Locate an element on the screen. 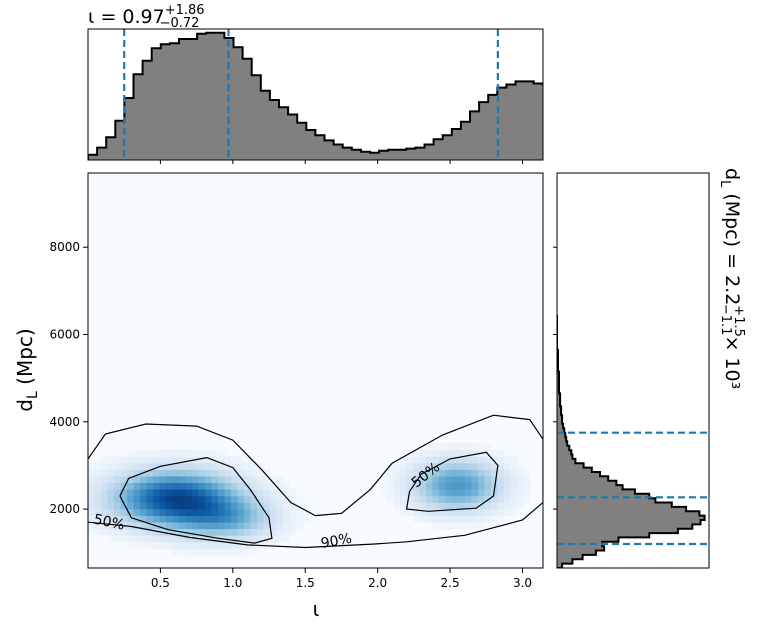 Image resolution: width=757 pixels, height=631 pixels. x-axis-ticks: 0.5 1.0 1.5 2.0 2.5 3.0 is located at coordinates (341, 579).